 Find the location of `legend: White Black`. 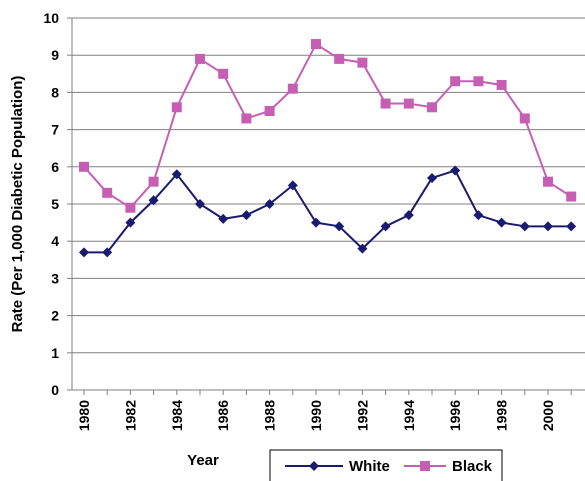

legend: White Black is located at coordinates (386, 465).